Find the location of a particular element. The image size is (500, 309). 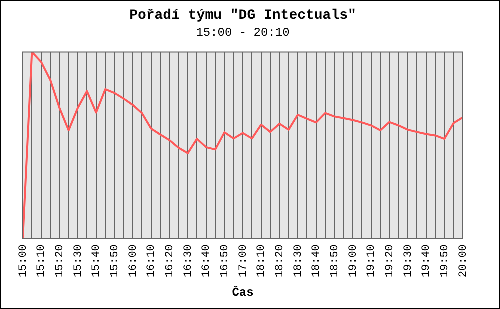

x-tick-label: 19:10 is located at coordinates (372, 261).